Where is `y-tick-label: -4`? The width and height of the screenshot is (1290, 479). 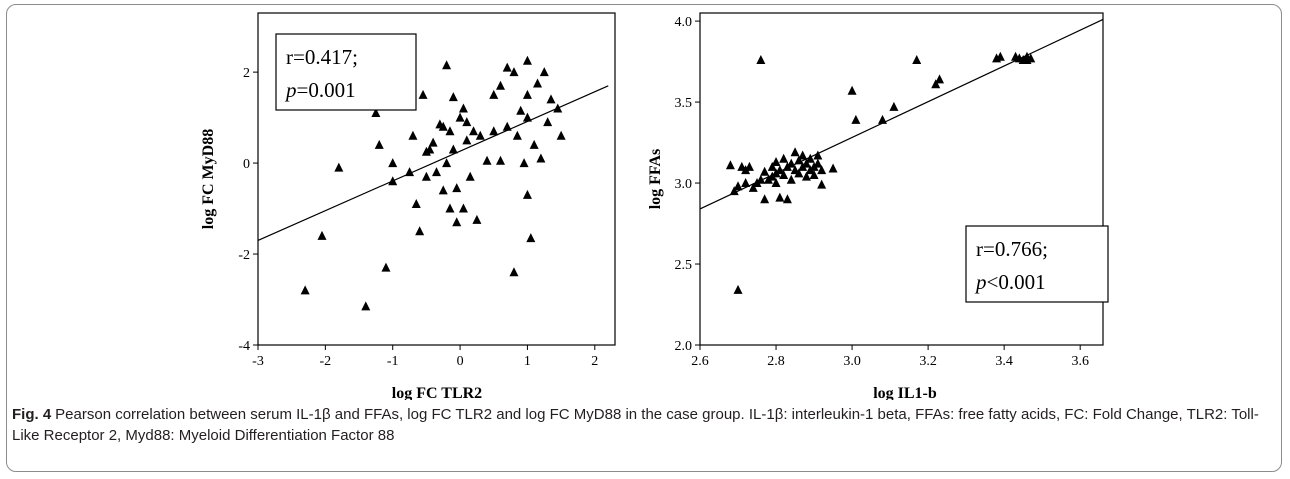
y-tick-label: -4 is located at coordinates (244, 346).